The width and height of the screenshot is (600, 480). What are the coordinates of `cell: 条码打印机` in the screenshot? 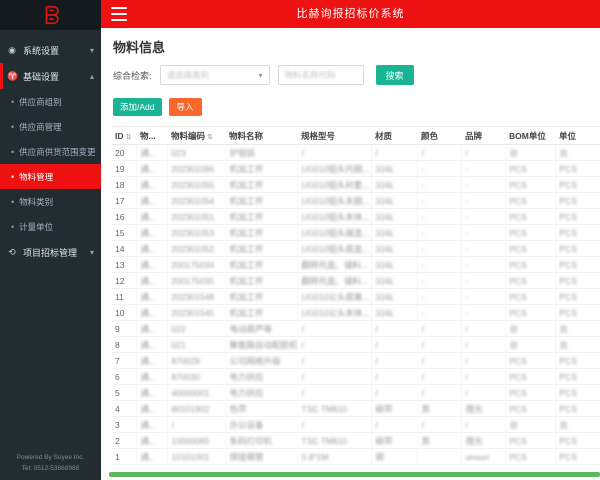 It's located at (261, 440).